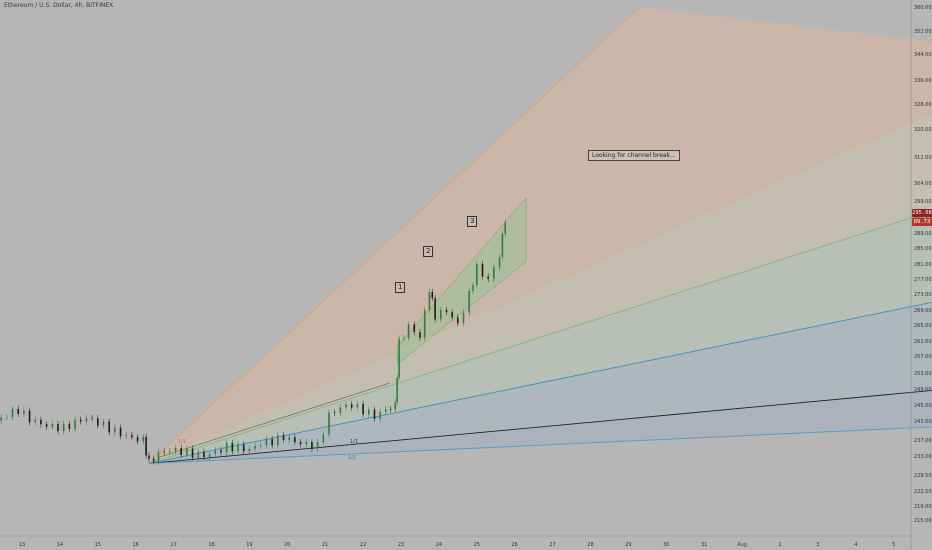 Image resolution: width=932 pixels, height=550 pixels. What do you see at coordinates (400, 287) in the screenshot?
I see `wave-label-1: 1` at bounding box center [400, 287].